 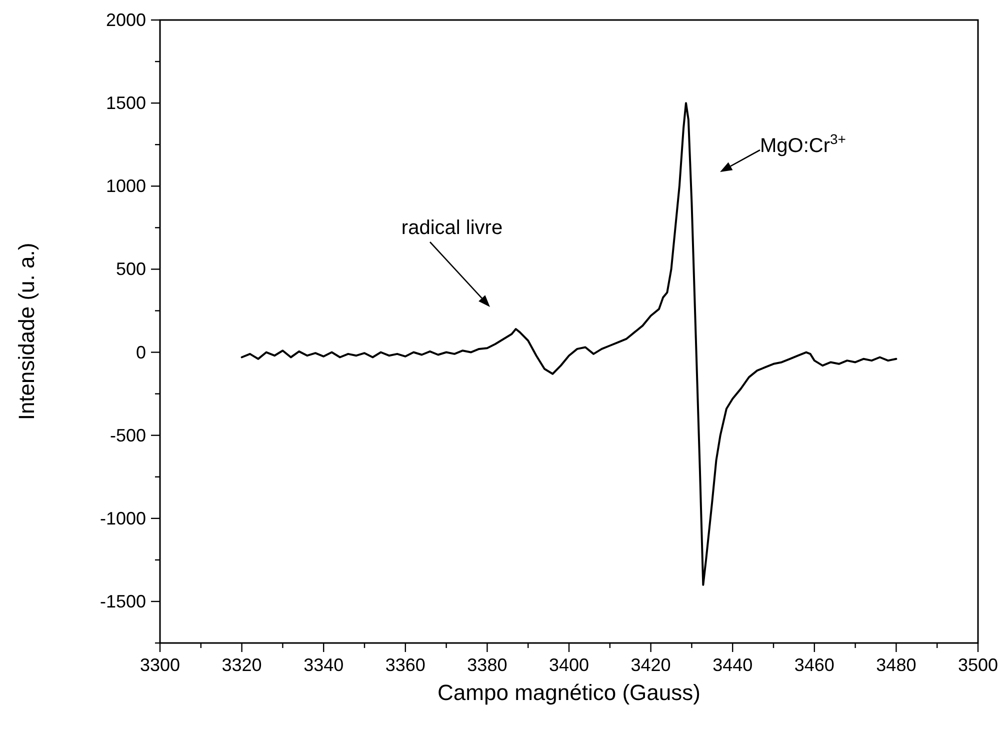 What do you see at coordinates (126, 103) in the screenshot?
I see `y-tick-label: 1500` at bounding box center [126, 103].